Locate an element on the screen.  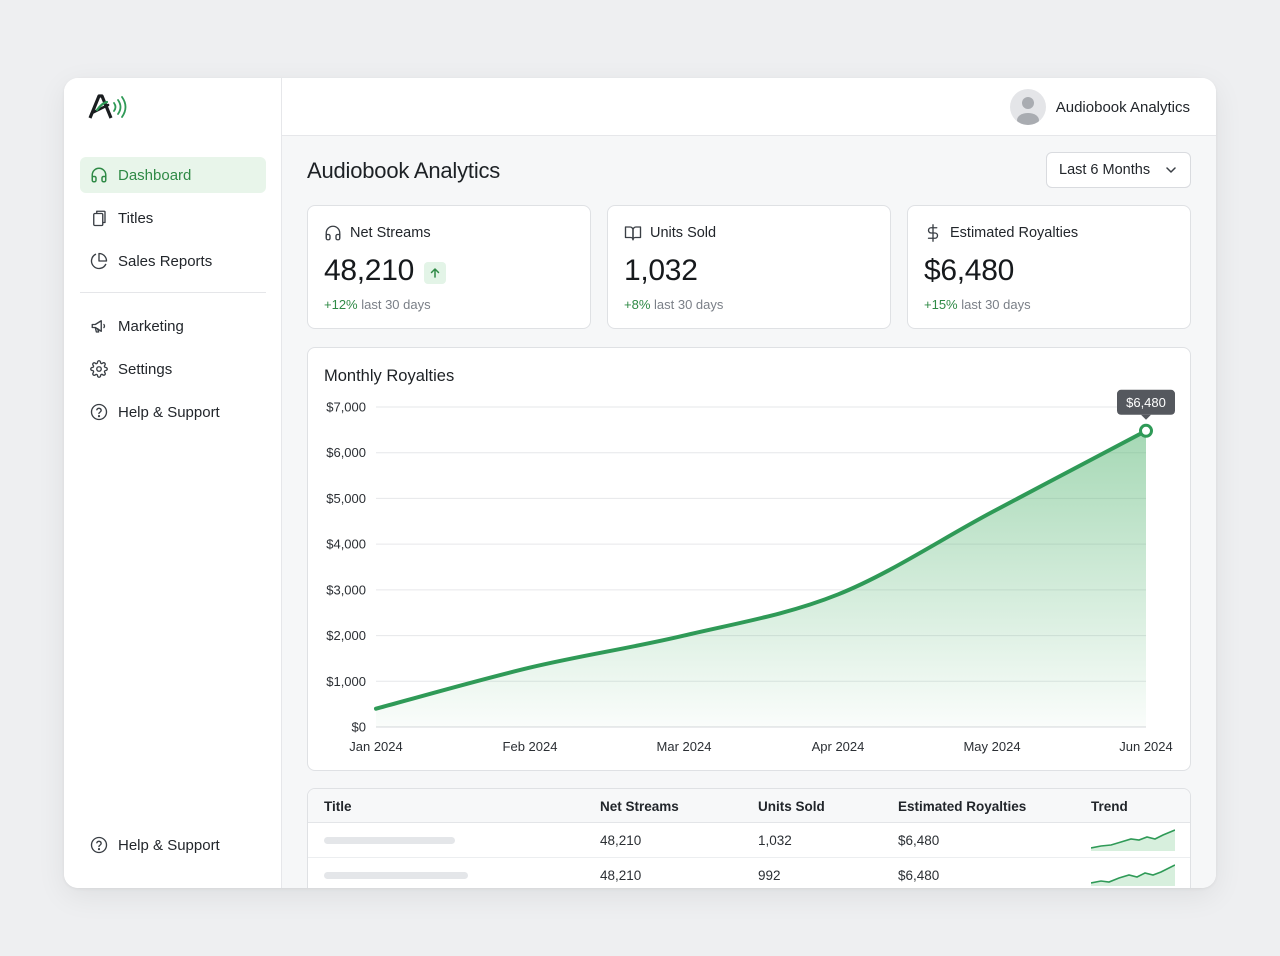
kpi-delta: +15% last 30 days is located at coordinates (977, 304).